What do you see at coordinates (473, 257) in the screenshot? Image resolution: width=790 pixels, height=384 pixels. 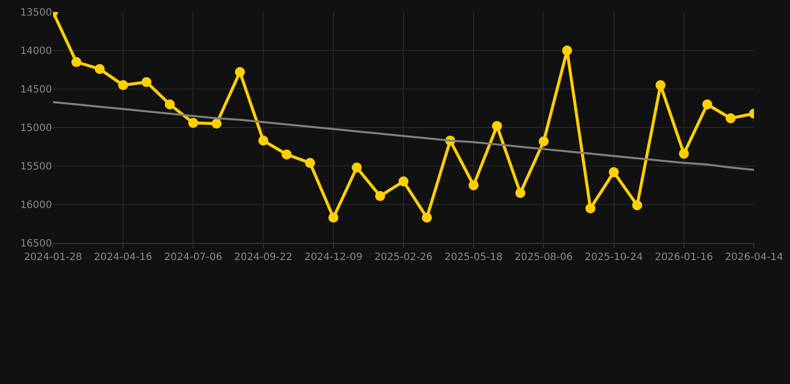 I see `x-tick-label: 2025-05-18` at bounding box center [473, 257].